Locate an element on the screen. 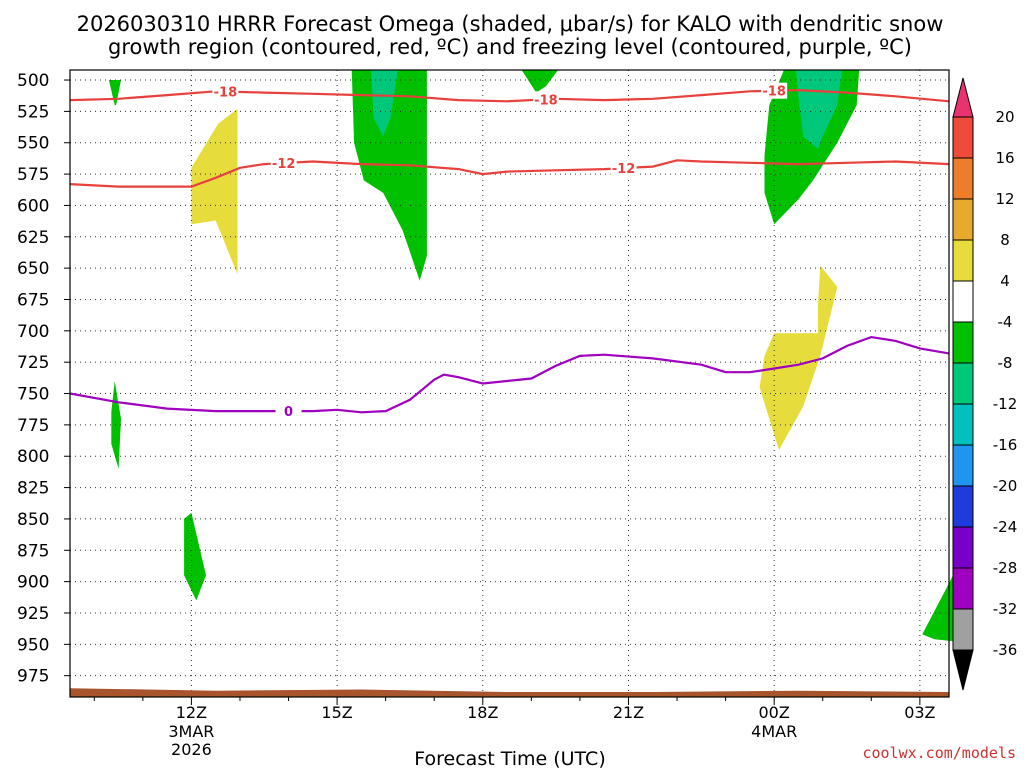 Image resolution: width=1024 pixels, height=768 pixels. y-tick-label-625: 625 is located at coordinates (33, 238).